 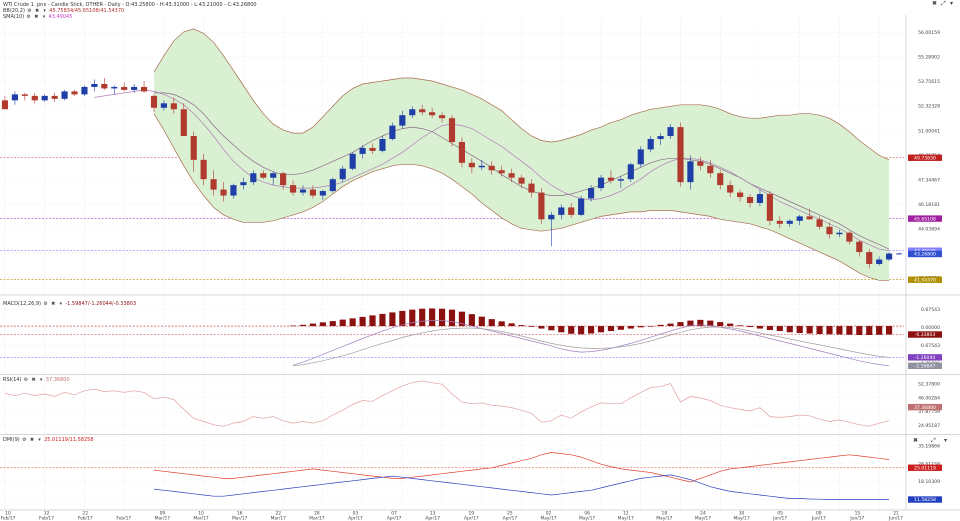 What do you see at coordinates (925, 255) in the screenshot?
I see `price-label: 43.26800` at bounding box center [925, 255].